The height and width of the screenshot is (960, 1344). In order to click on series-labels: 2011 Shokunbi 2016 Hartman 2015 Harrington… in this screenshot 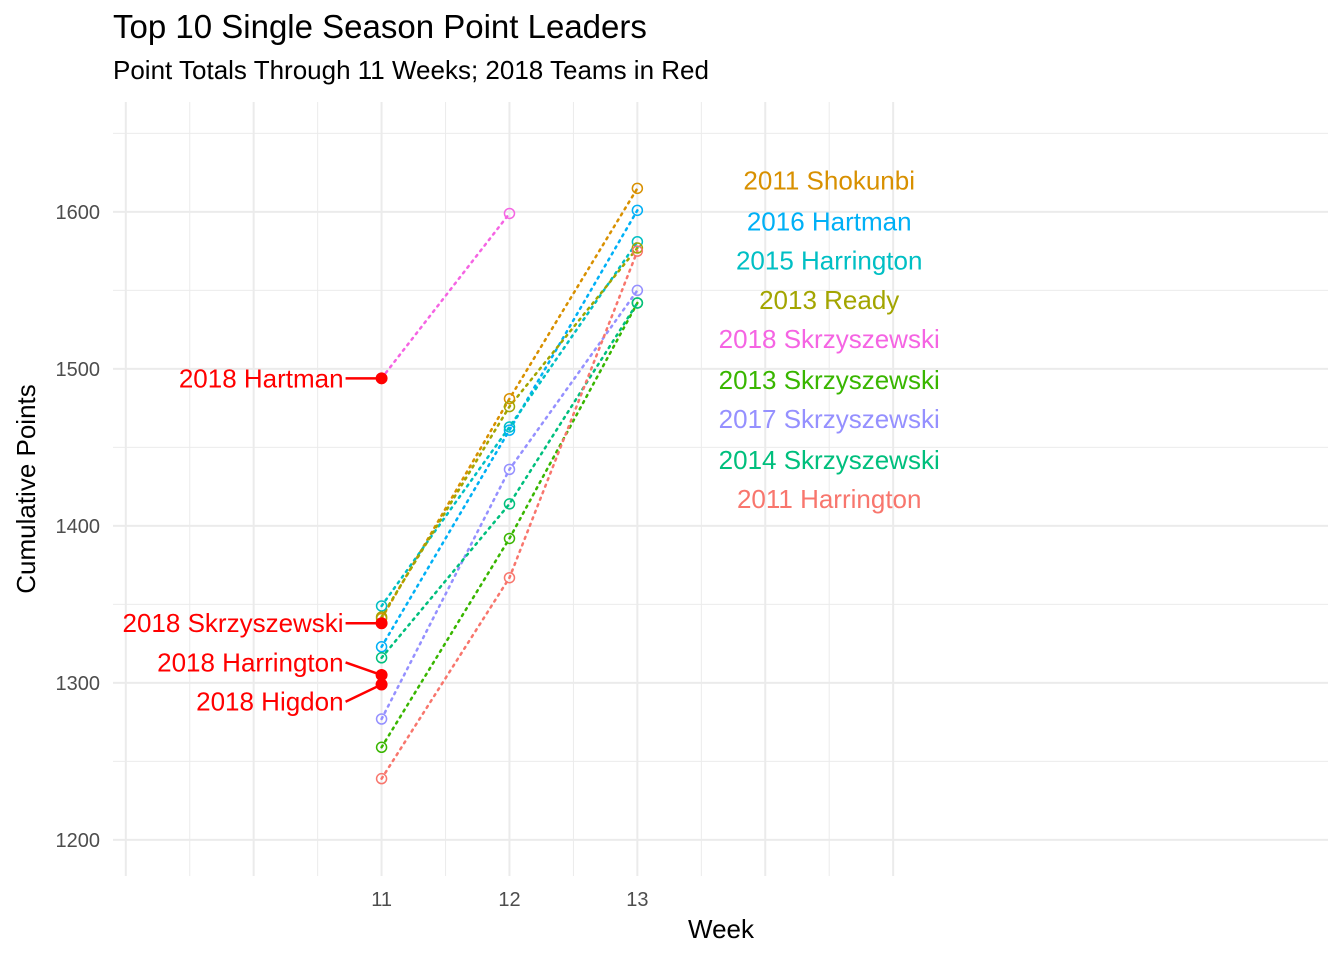, I will do `click(829, 339)`.